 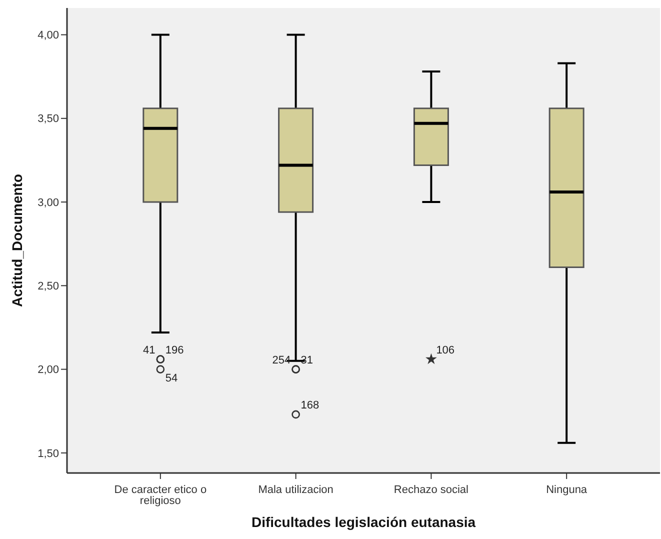 I want to click on y-tick-label: 2,50, so click(x=48, y=286).